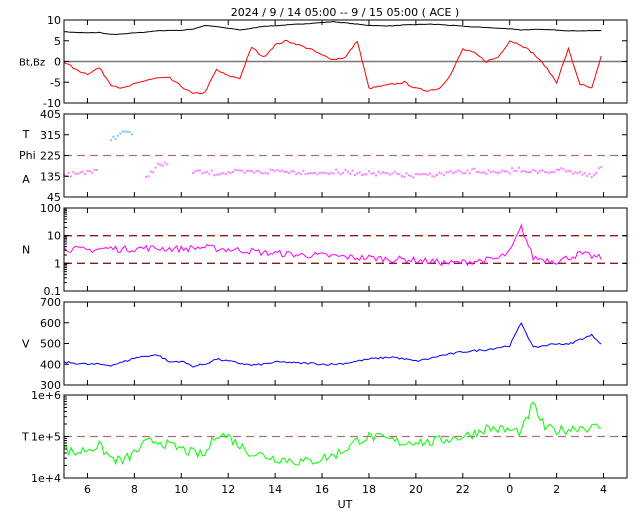  What do you see at coordinates (57, 62) in the screenshot?
I see `y-tick-label: 0` at bounding box center [57, 62].